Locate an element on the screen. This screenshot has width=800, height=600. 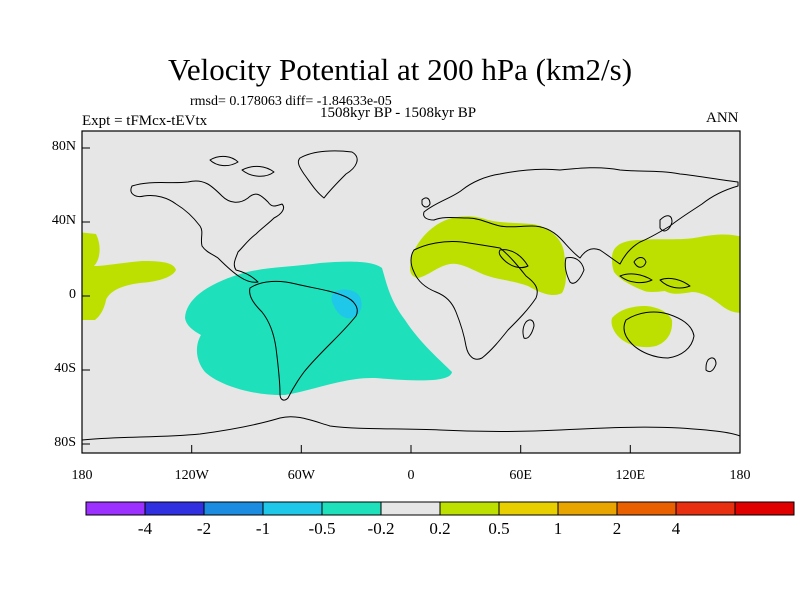
x-tick-label: 60E is located at coordinates (520, 475).